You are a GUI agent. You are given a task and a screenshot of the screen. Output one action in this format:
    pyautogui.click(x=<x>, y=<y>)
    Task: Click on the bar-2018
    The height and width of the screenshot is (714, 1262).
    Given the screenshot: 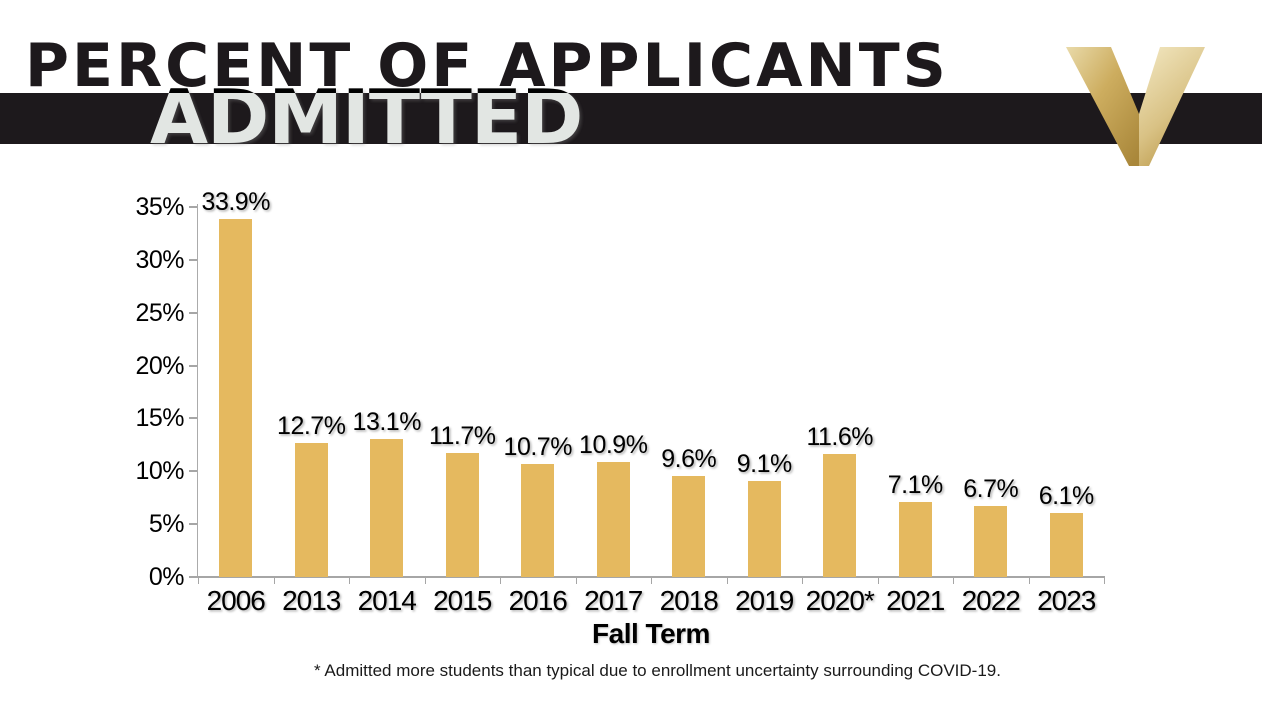 What is the action you would take?
    pyautogui.click(x=689, y=526)
    